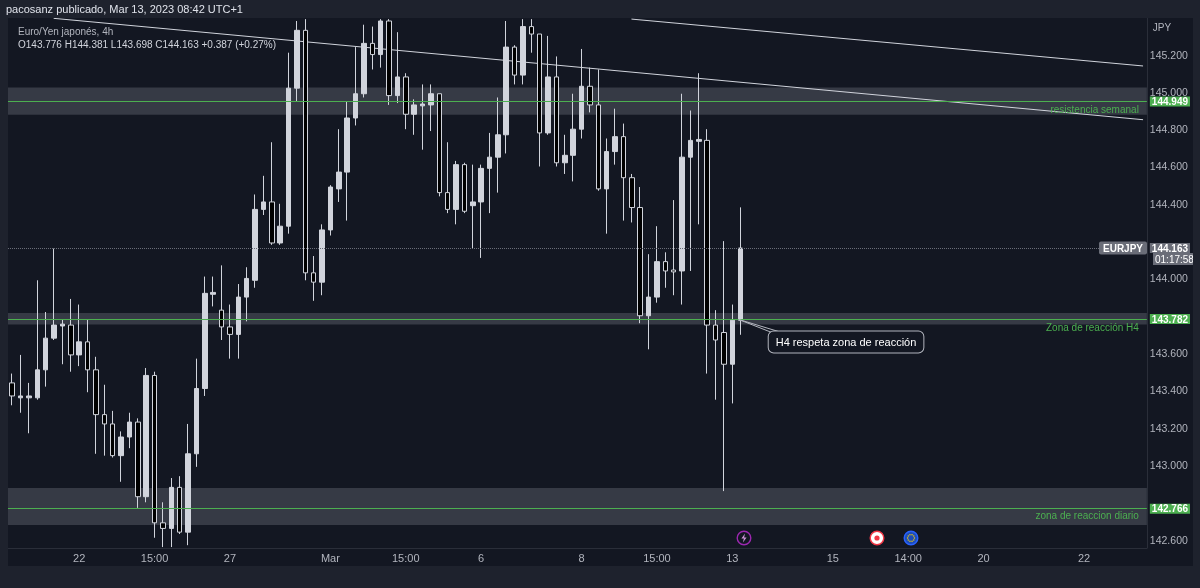 The image size is (1200, 588). What do you see at coordinates (230, 557) in the screenshot?
I see `x-tick-label: 27` at bounding box center [230, 557].